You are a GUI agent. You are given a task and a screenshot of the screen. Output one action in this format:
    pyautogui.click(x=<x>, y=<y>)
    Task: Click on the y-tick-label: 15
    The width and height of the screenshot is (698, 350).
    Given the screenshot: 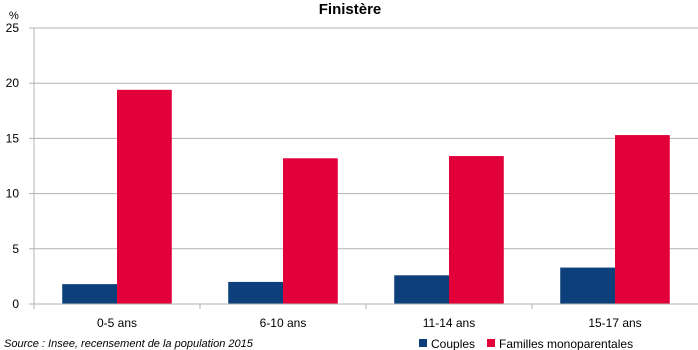 What is the action you would take?
    pyautogui.click(x=13, y=138)
    